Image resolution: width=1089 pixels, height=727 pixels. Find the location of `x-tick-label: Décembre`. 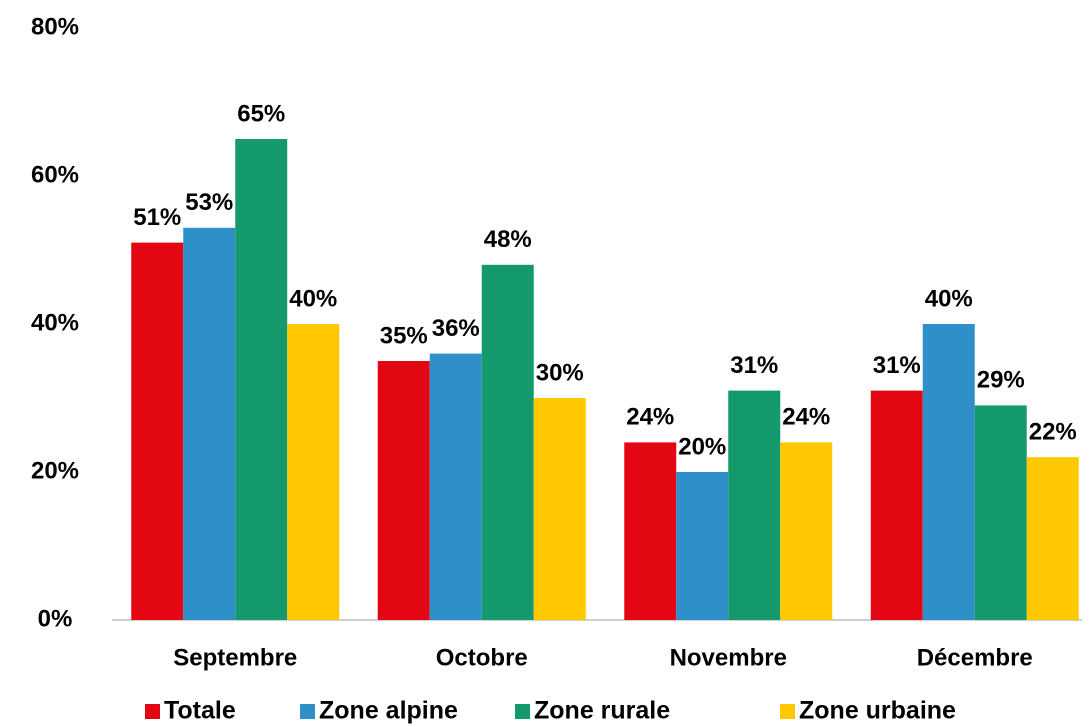

x-tick-label: Décembre is located at coordinates (975, 657).